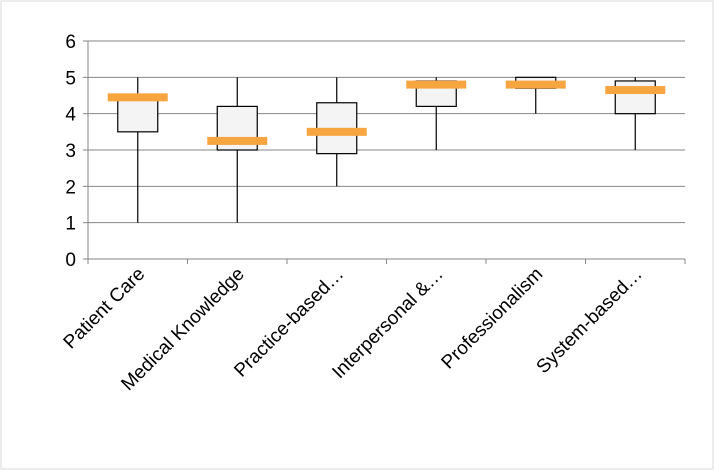  I want to click on y-tick-label: 6, so click(70, 42).